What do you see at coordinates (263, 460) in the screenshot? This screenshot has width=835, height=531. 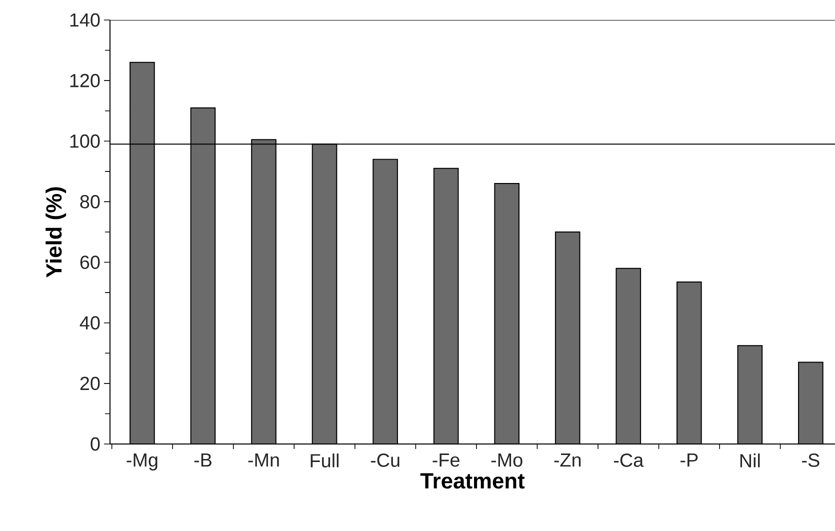 I see `x-tick-label: -Mn` at bounding box center [263, 460].